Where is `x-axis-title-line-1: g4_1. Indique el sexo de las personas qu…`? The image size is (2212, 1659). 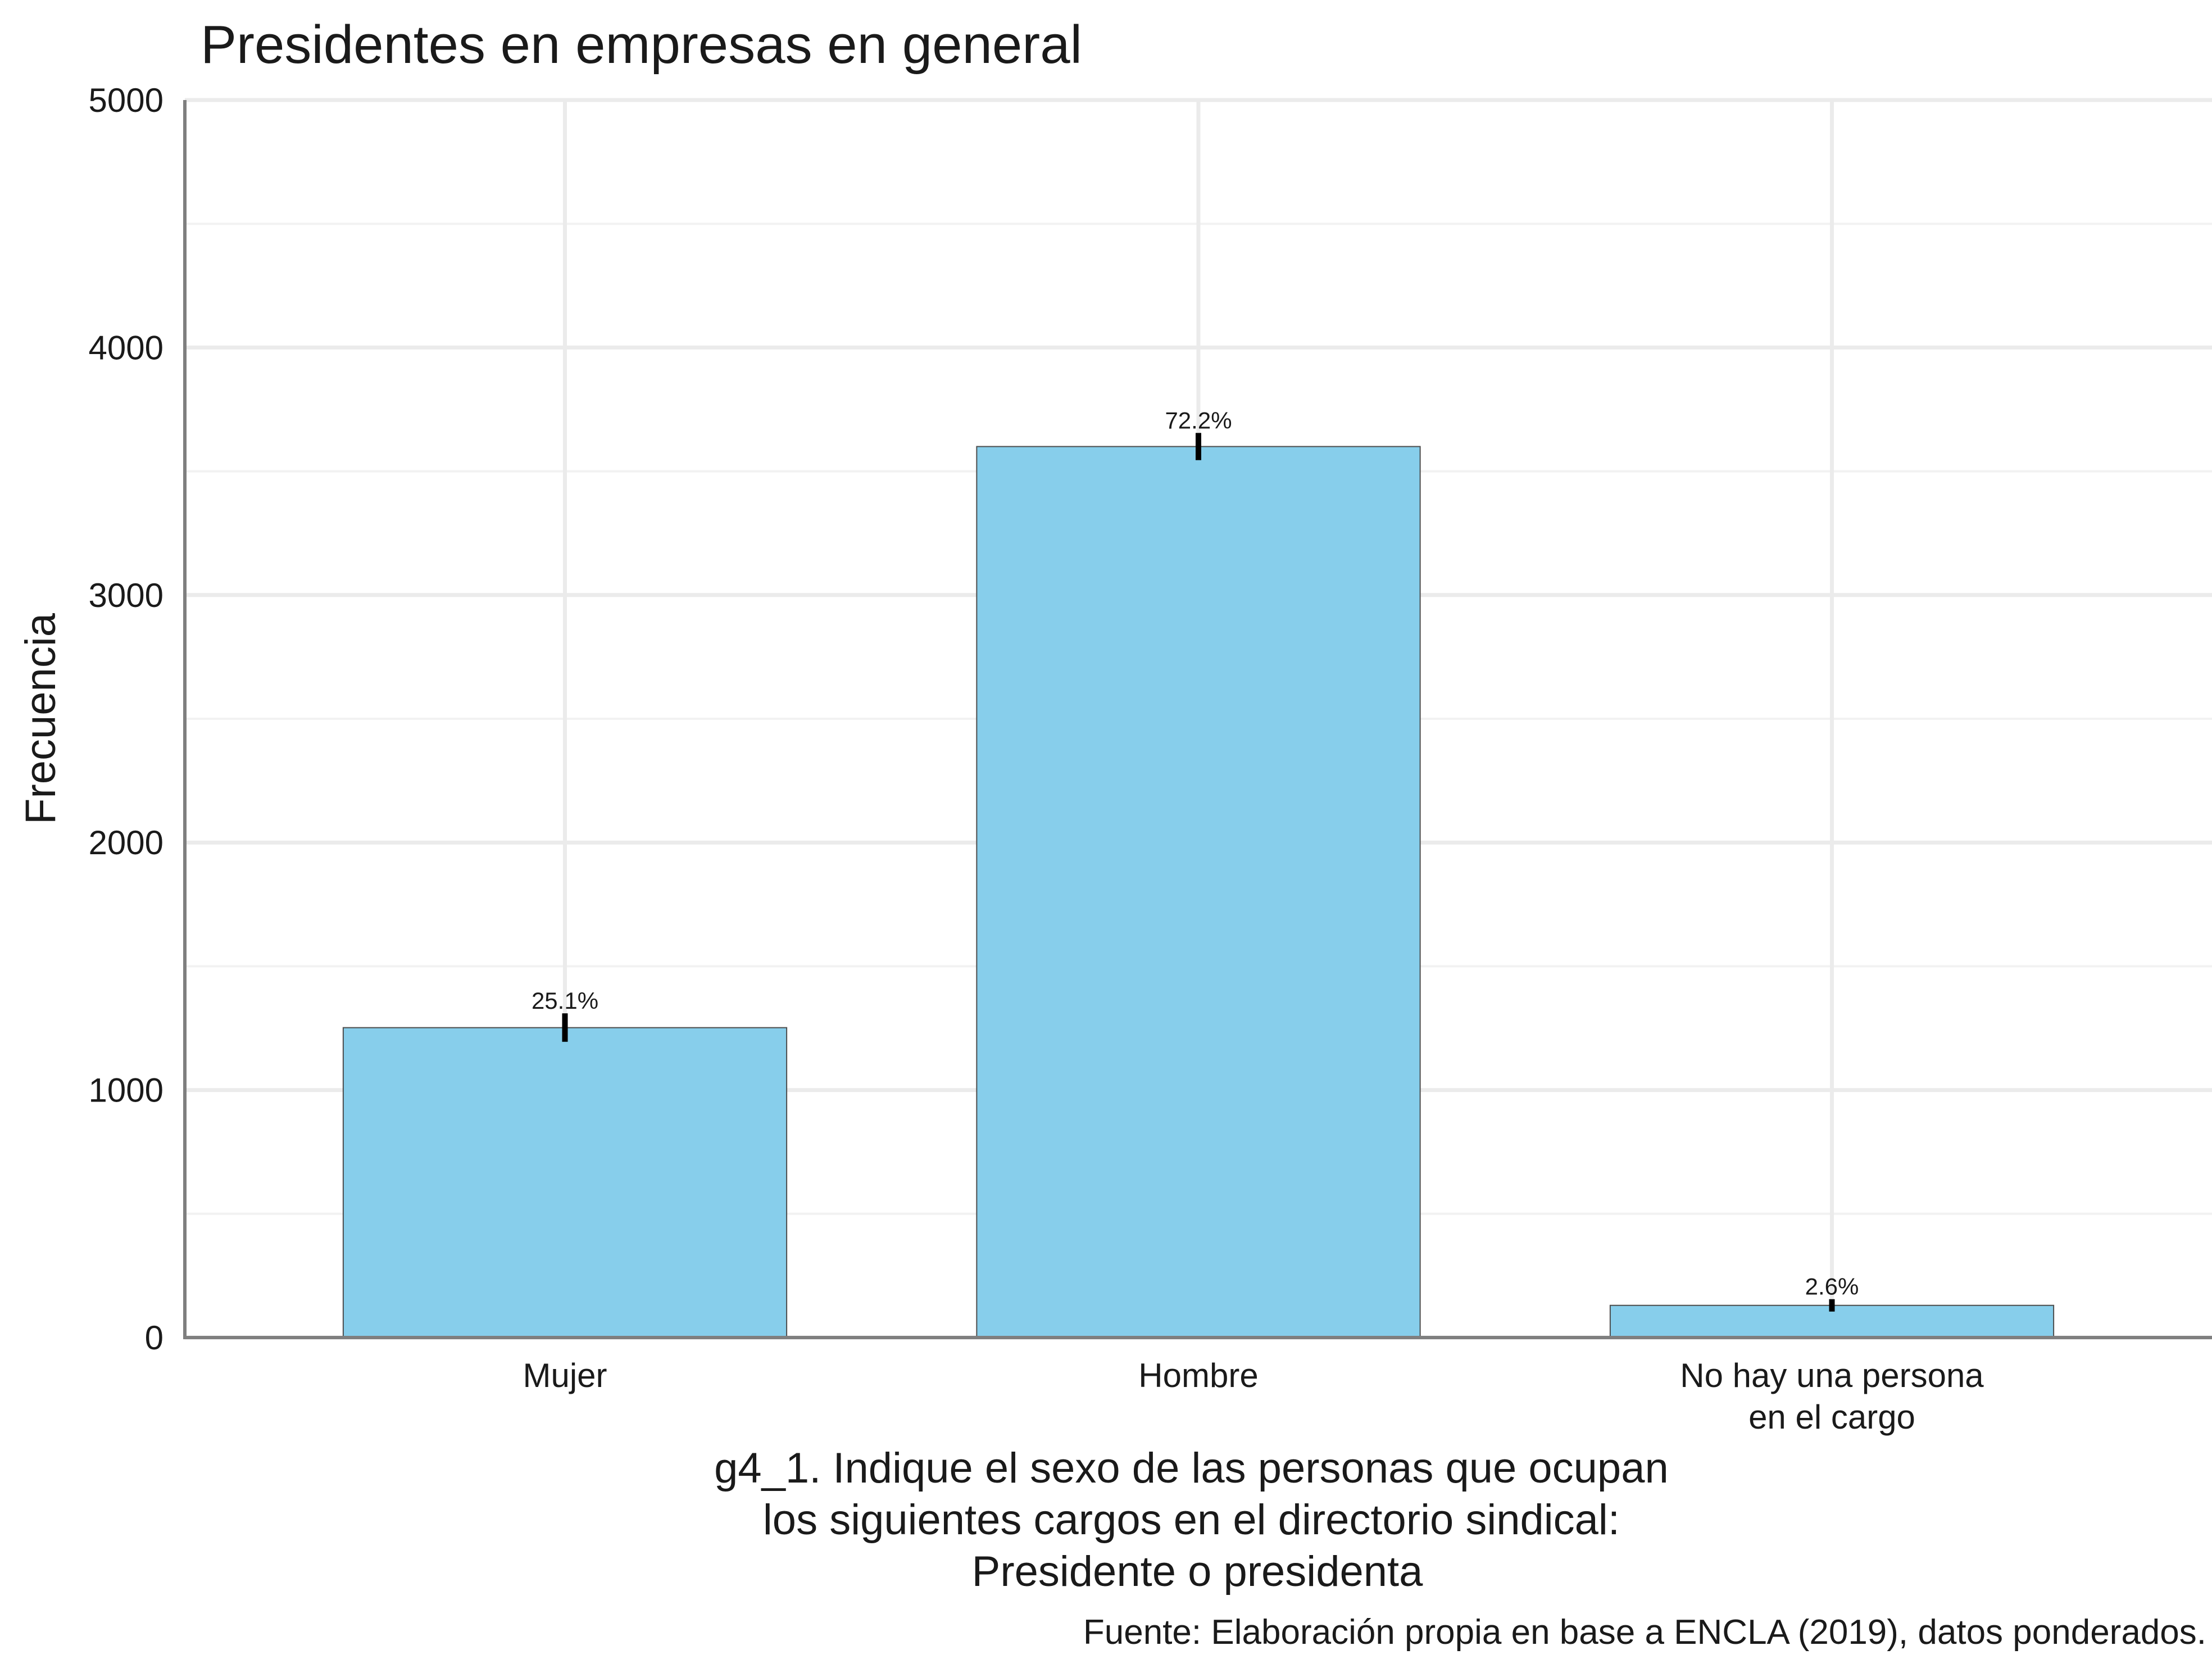 x-axis-title-line-1: g4_1. Indique el sexo de las personas qu… is located at coordinates (1191, 1468).